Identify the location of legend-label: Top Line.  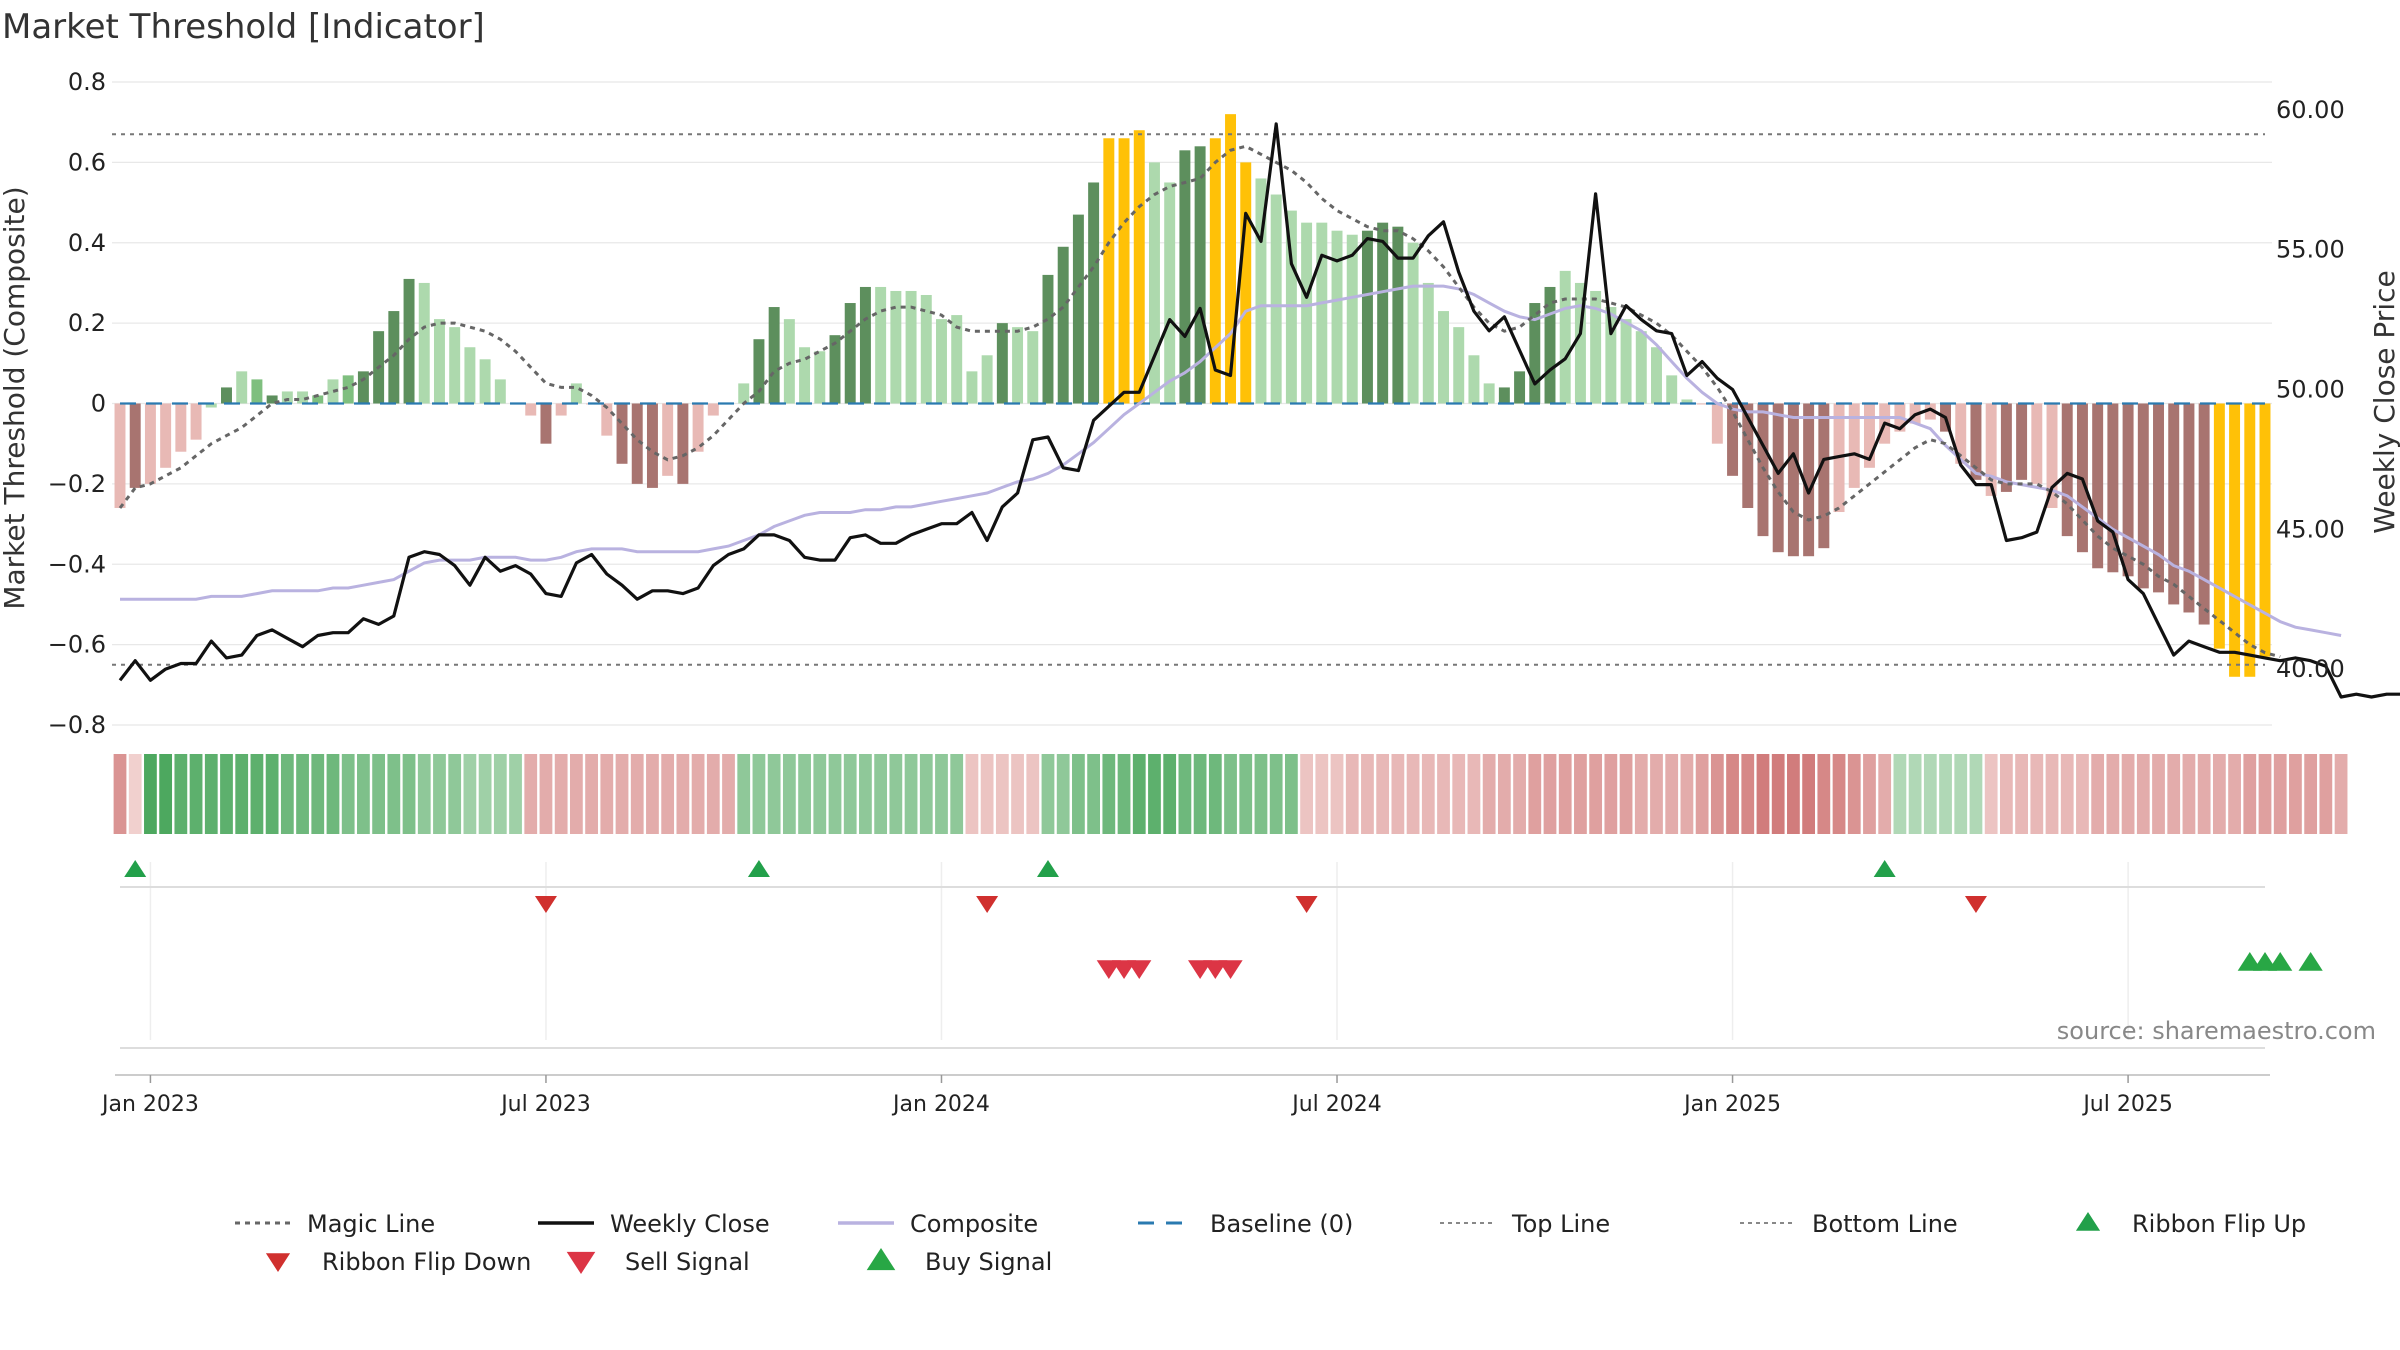
(1560, 1224).